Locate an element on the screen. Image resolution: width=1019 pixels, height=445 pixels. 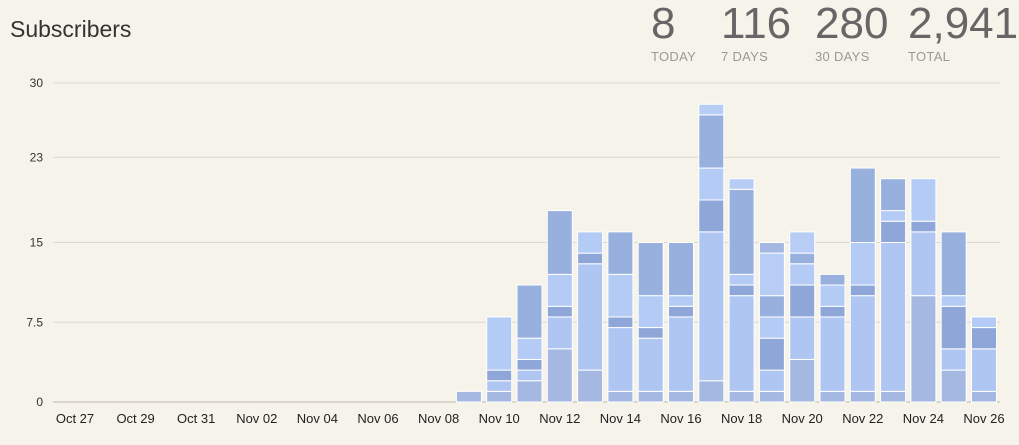
x-tick-label: Nov 02 is located at coordinates (256, 418).